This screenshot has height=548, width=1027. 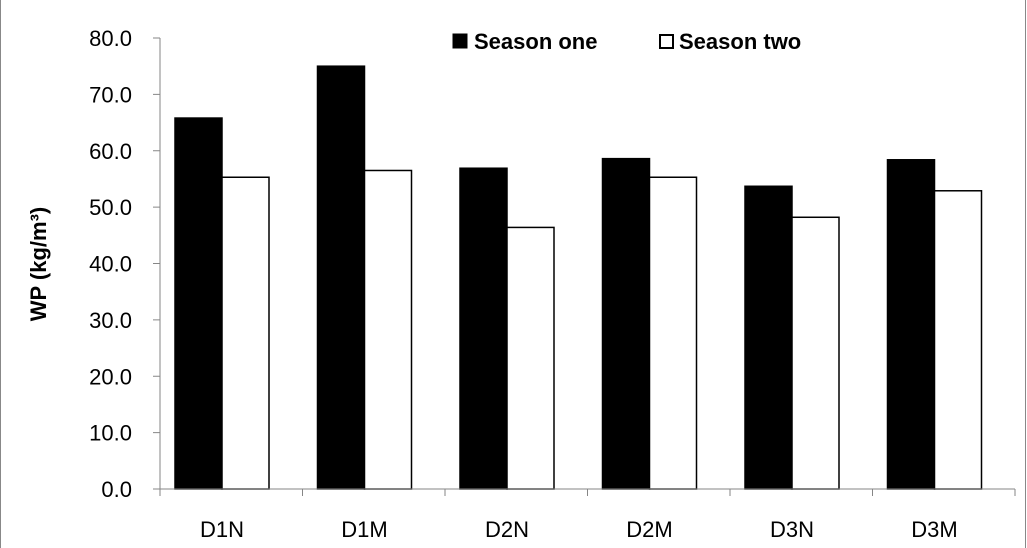 I want to click on legend: Season one Season two, so click(x=626, y=41).